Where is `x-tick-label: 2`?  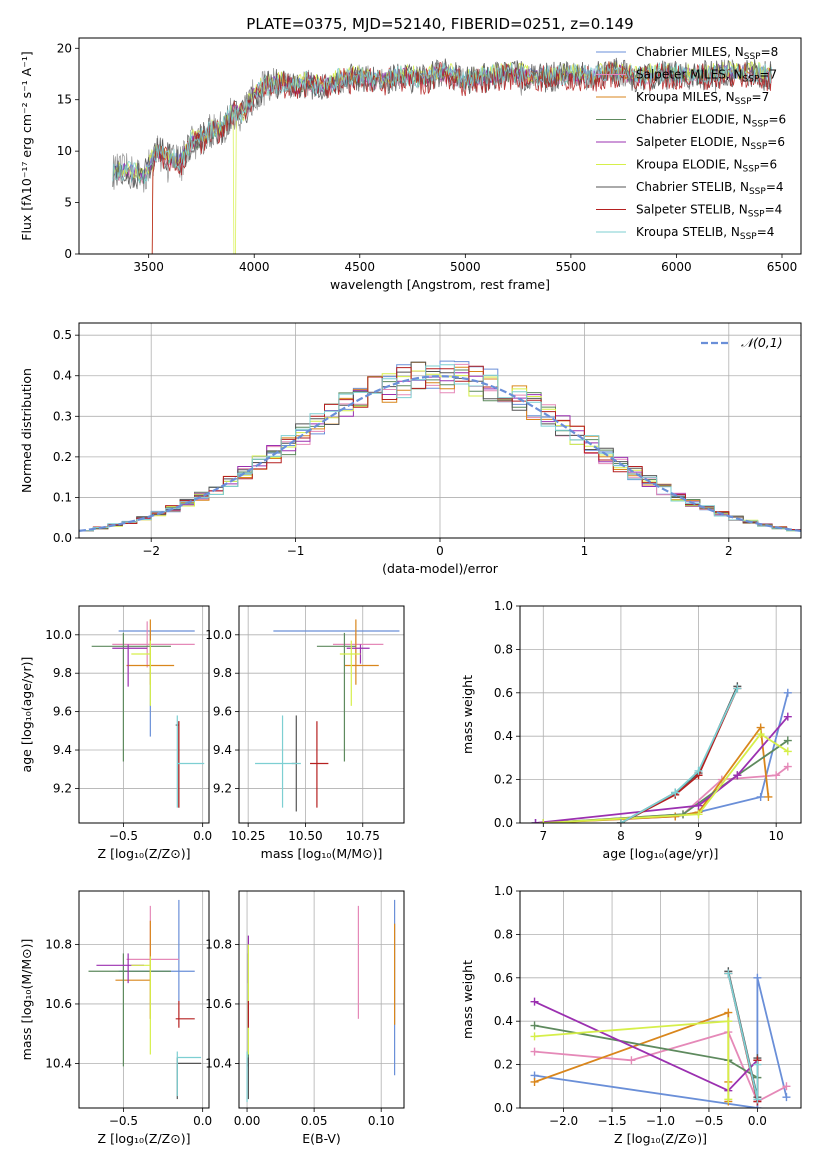
x-tick-label: 2 is located at coordinates (729, 551).